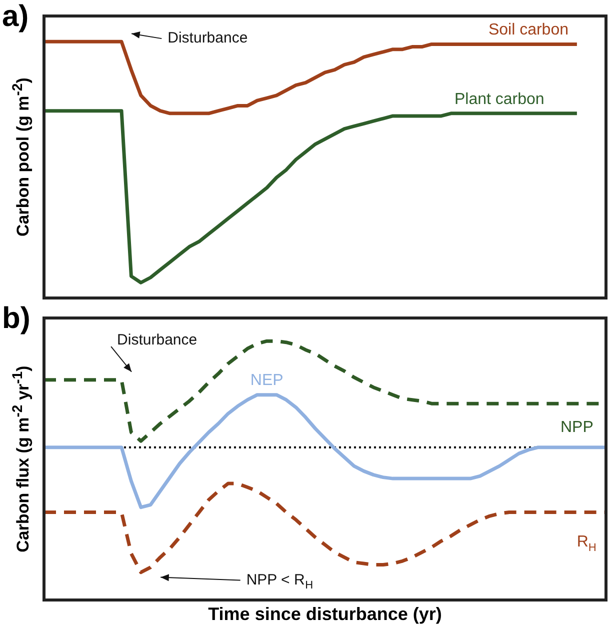 This screenshot has height=635, width=611. What do you see at coordinates (267, 381) in the screenshot?
I see `series-label: NEP` at bounding box center [267, 381].